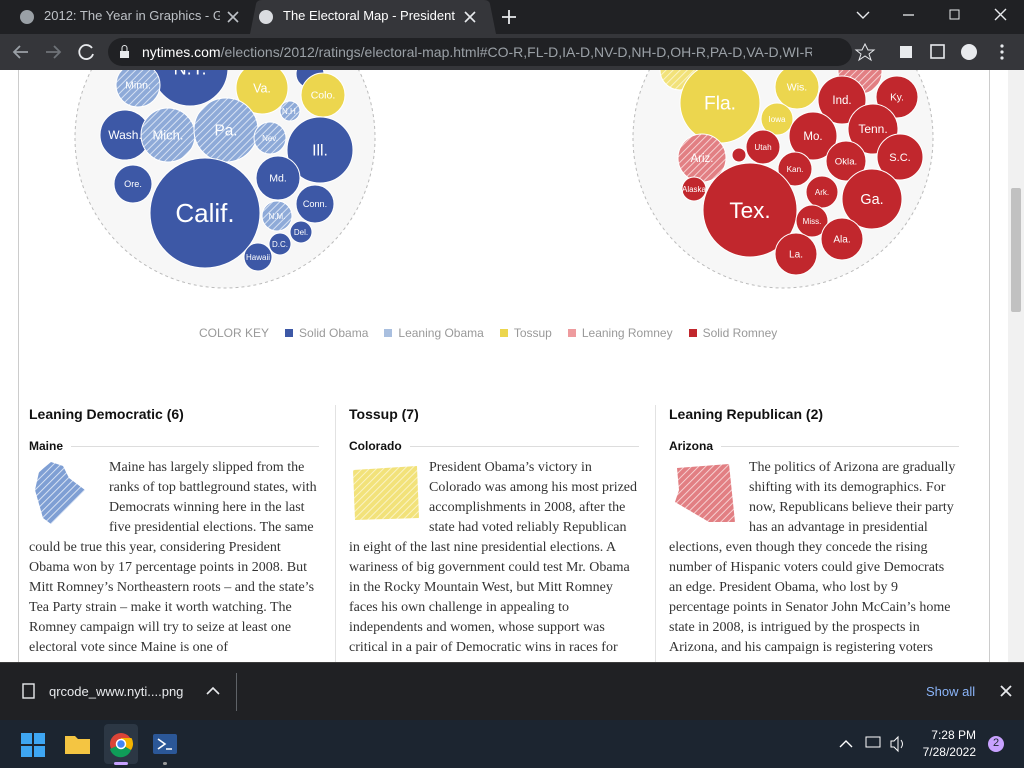  What do you see at coordinates (132, 15) in the screenshot?
I see `tab-title: 2012: The Year in Graphics - Grap` at bounding box center [132, 15].